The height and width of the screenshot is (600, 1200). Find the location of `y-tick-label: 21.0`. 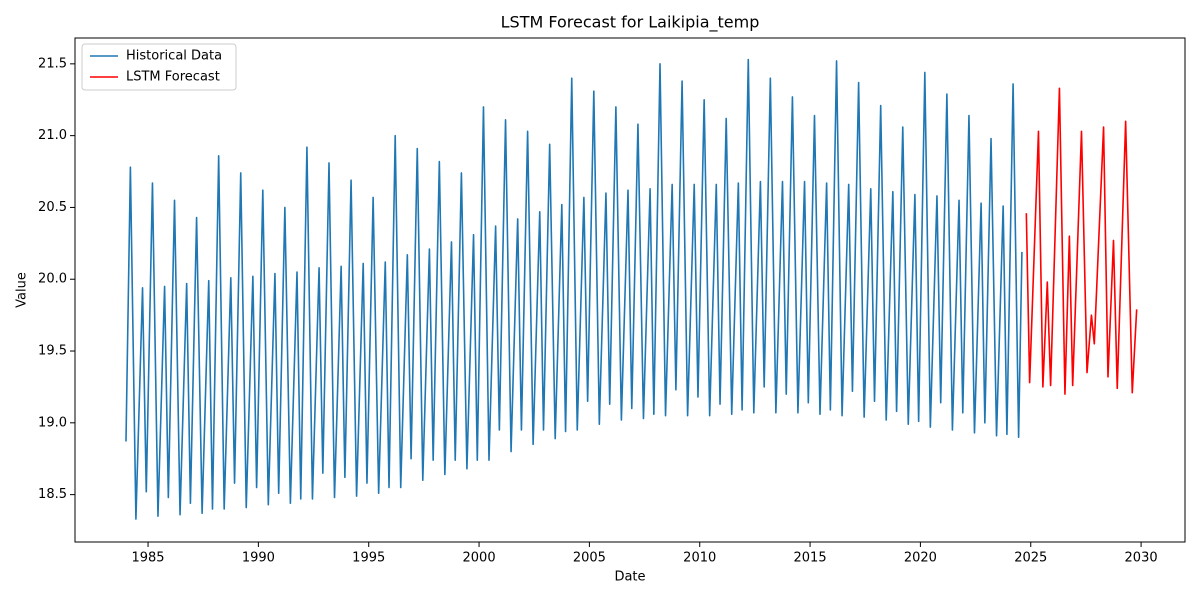

y-tick-label: 21.0 is located at coordinates (52, 135).